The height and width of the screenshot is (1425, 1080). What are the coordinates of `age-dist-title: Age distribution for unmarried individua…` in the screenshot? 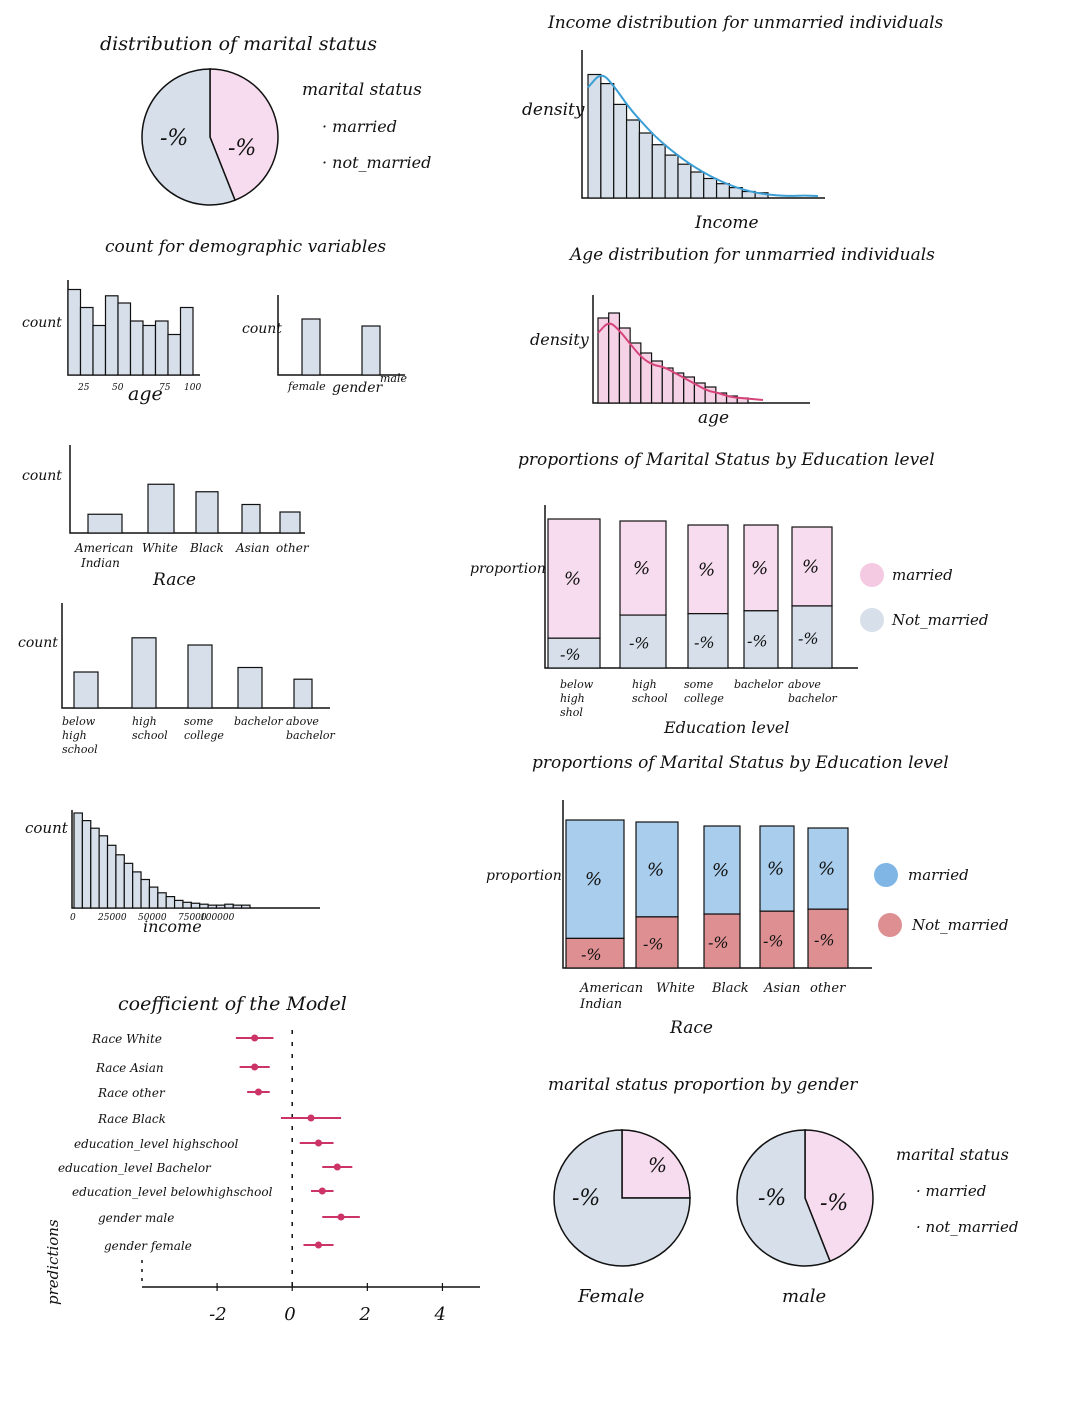 It's located at (751, 255).